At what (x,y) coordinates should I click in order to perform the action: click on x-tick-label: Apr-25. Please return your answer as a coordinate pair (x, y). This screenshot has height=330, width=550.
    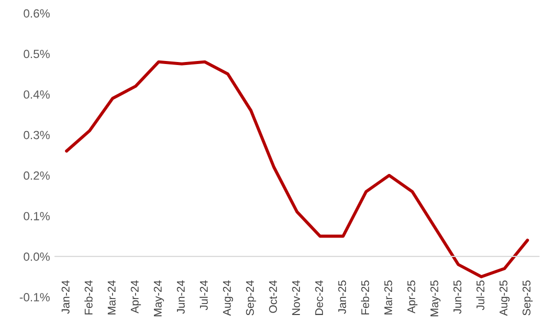
    Looking at the image, I should click on (412, 297).